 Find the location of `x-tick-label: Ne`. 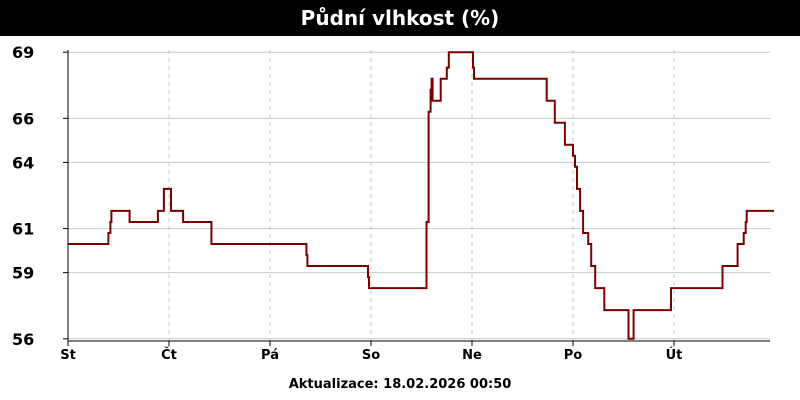

x-tick-label: Ne is located at coordinates (472, 355).